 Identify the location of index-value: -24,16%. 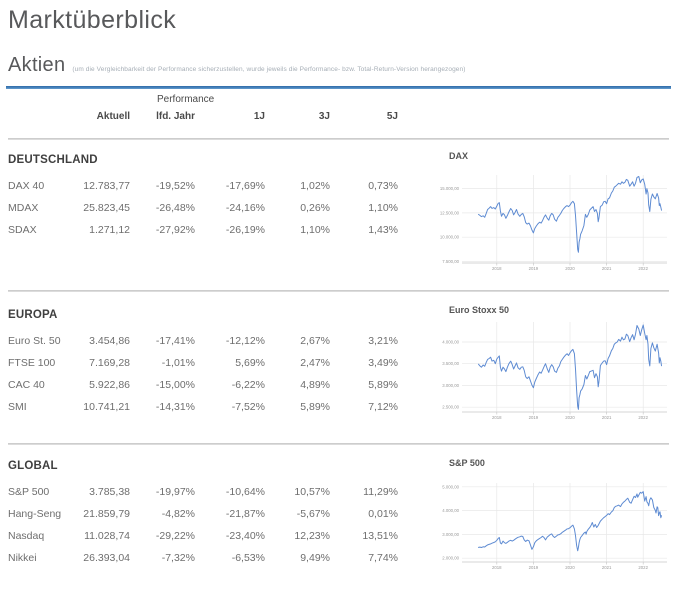
(245, 208).